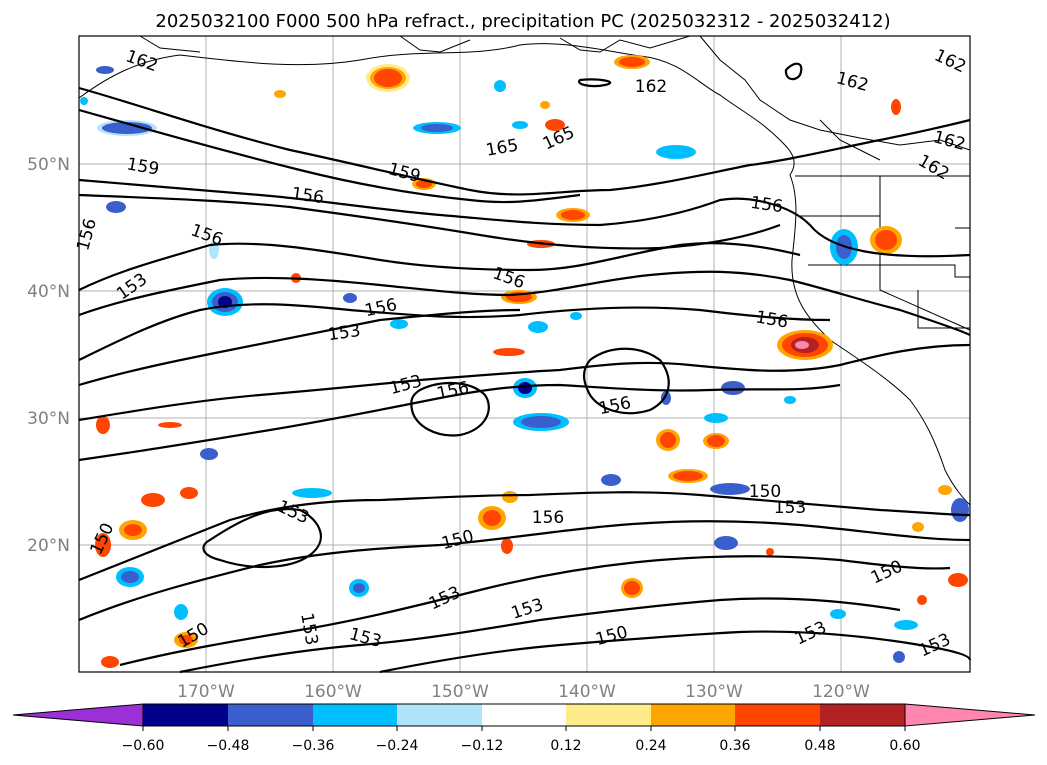 This screenshot has width=1047, height=765. What do you see at coordinates (206, 692) in the screenshot?
I see `lon-label: 170°W` at bounding box center [206, 692].